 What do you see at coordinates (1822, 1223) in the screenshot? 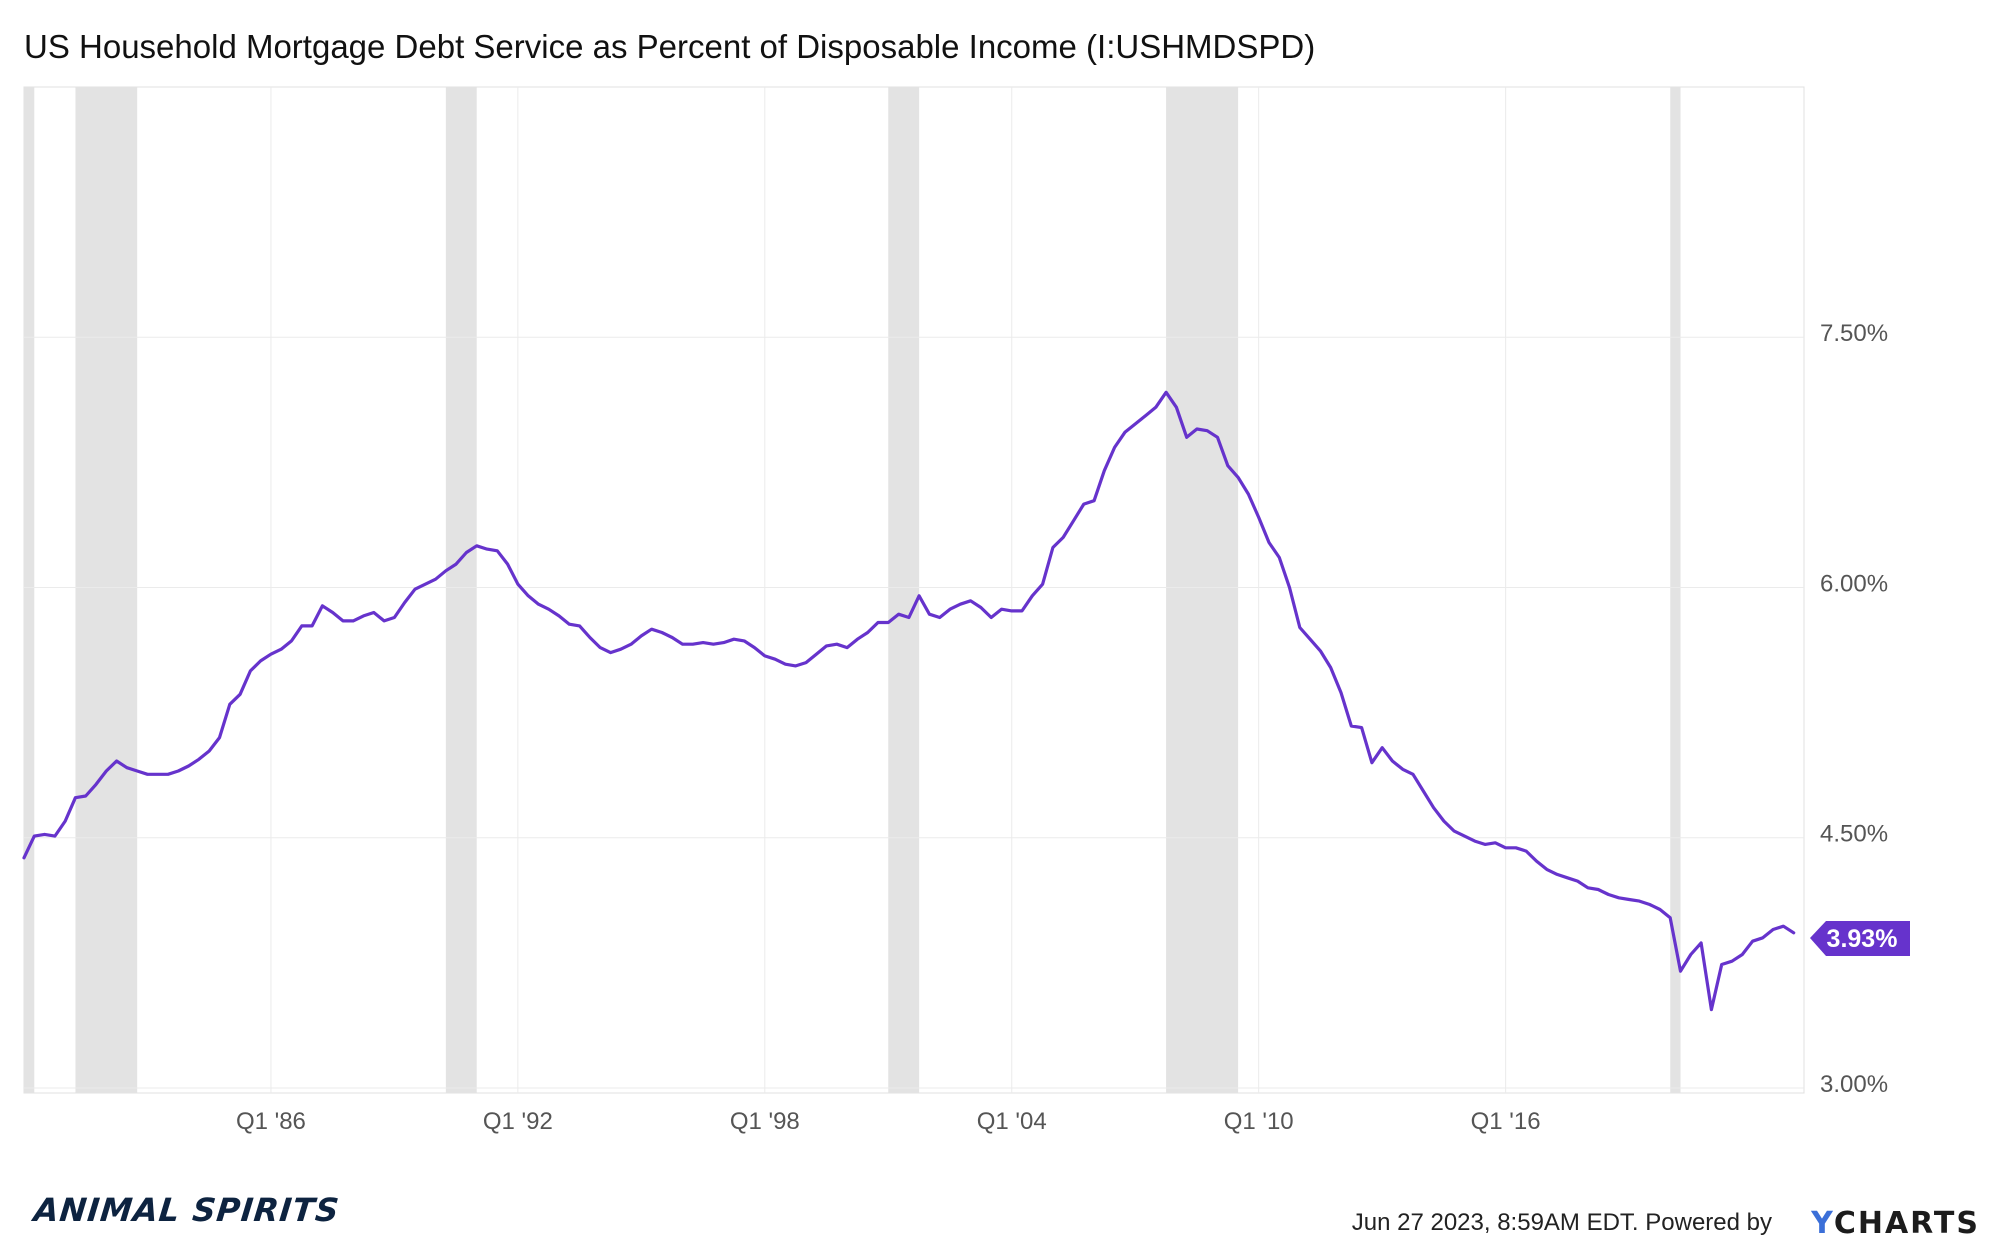
I see `ycharts-logo-y: Y` at bounding box center [1822, 1223].